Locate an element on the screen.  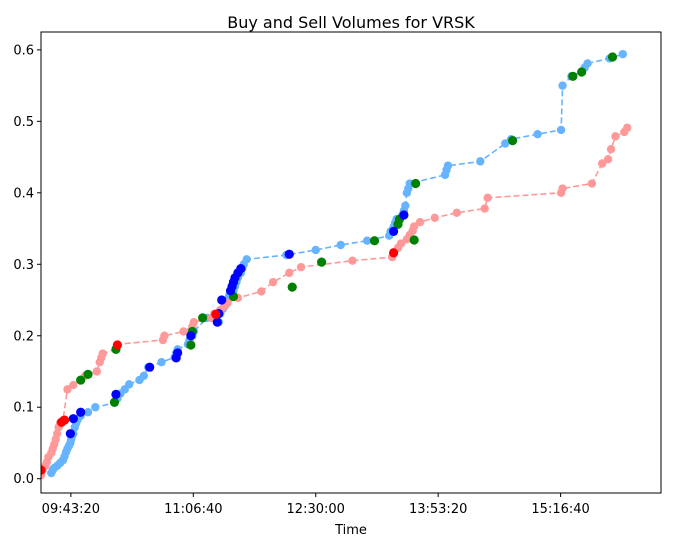
x-axis-label: Time is located at coordinates (350, 530).